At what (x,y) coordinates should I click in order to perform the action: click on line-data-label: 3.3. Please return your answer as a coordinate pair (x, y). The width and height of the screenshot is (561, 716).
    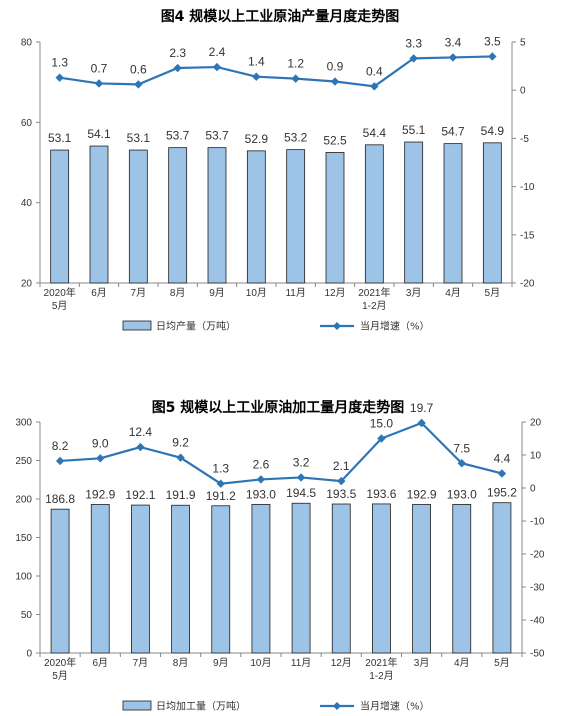
    Looking at the image, I should click on (413, 43).